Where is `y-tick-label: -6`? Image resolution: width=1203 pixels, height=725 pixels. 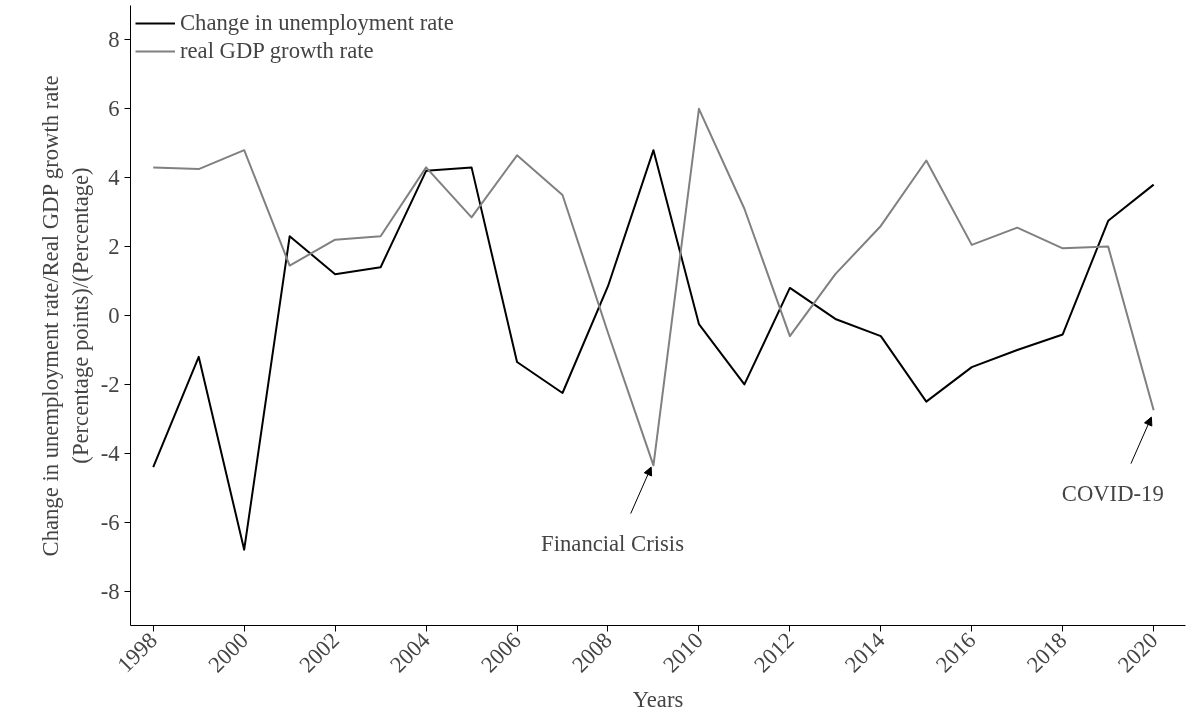
y-tick-label: -6 is located at coordinates (110, 522).